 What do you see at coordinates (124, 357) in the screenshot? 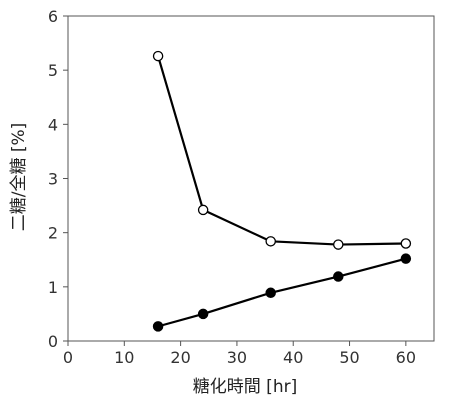
I see `x-tick-label: 10` at bounding box center [124, 357].